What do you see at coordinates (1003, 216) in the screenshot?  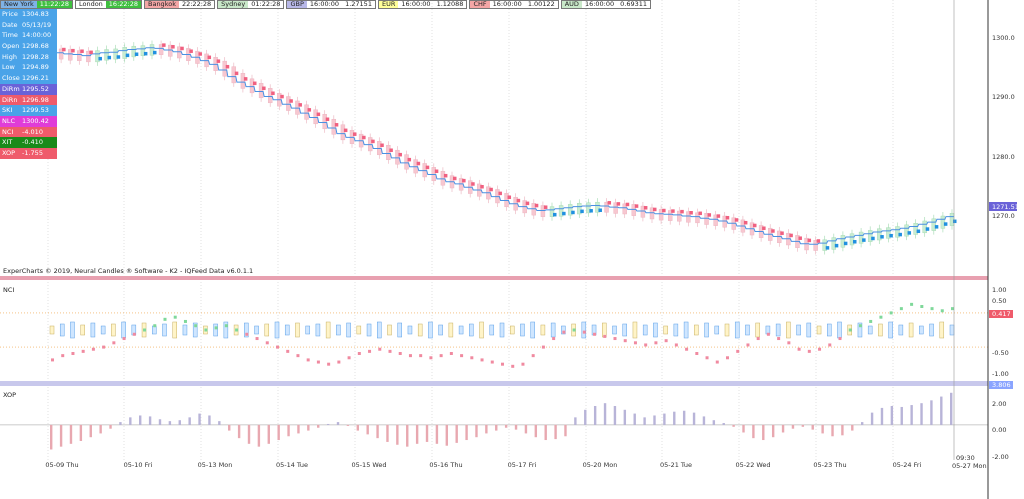 I see `price-axis-tick: 1270.0` at bounding box center [1003, 216].